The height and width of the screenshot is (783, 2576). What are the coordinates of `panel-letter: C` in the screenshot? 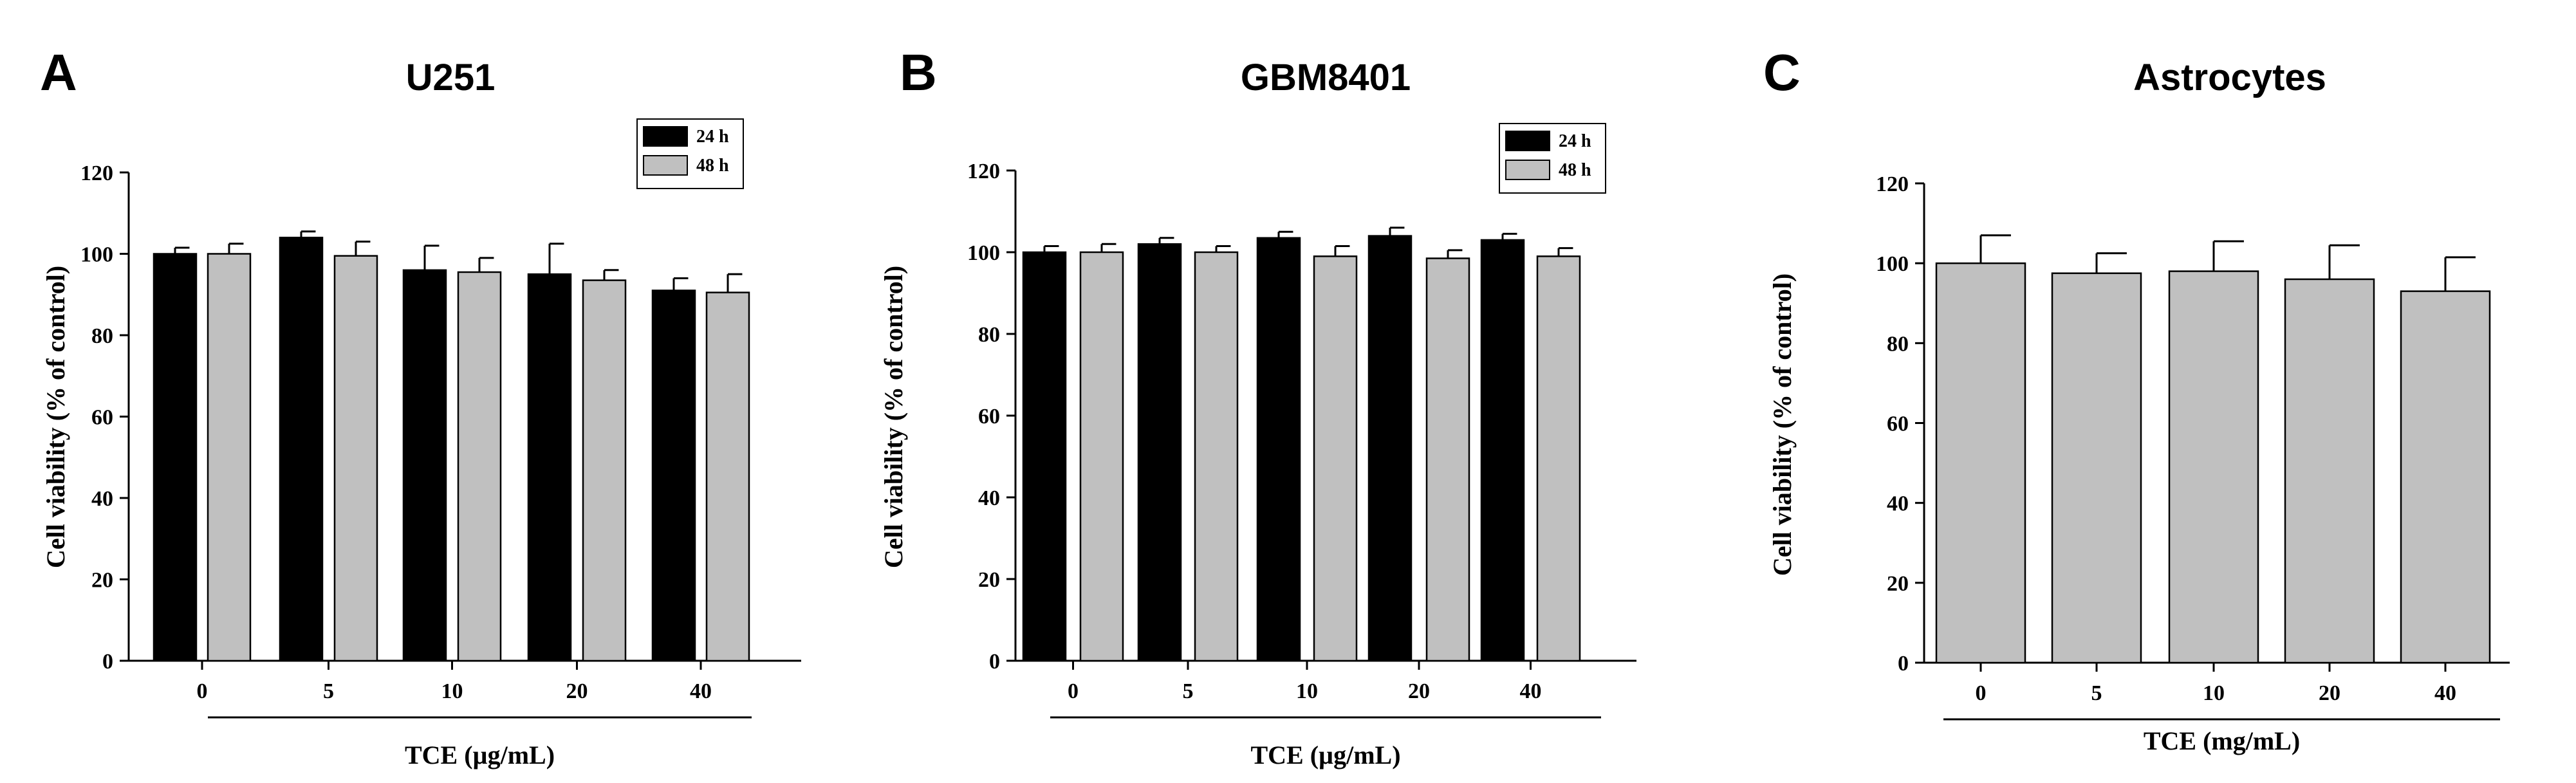 It's located at (1782, 72).